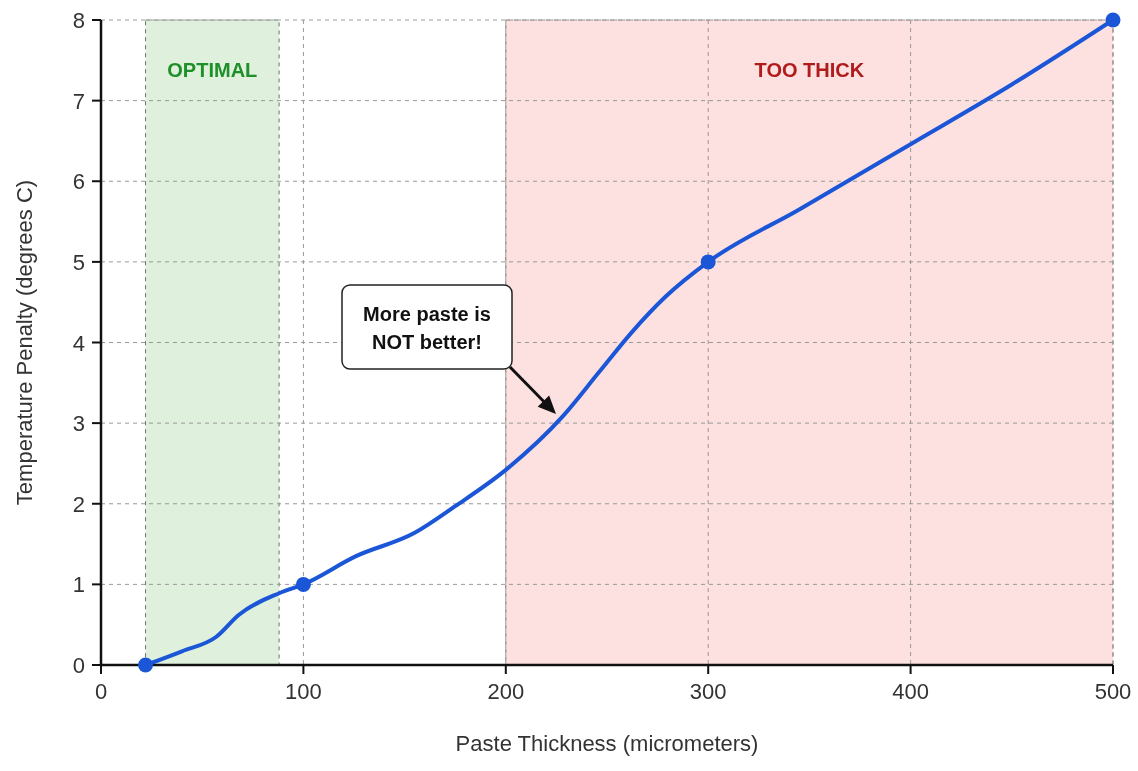 The width and height of the screenshot is (1138, 771). What do you see at coordinates (101, 691) in the screenshot?
I see `x-tick-label: 0` at bounding box center [101, 691].